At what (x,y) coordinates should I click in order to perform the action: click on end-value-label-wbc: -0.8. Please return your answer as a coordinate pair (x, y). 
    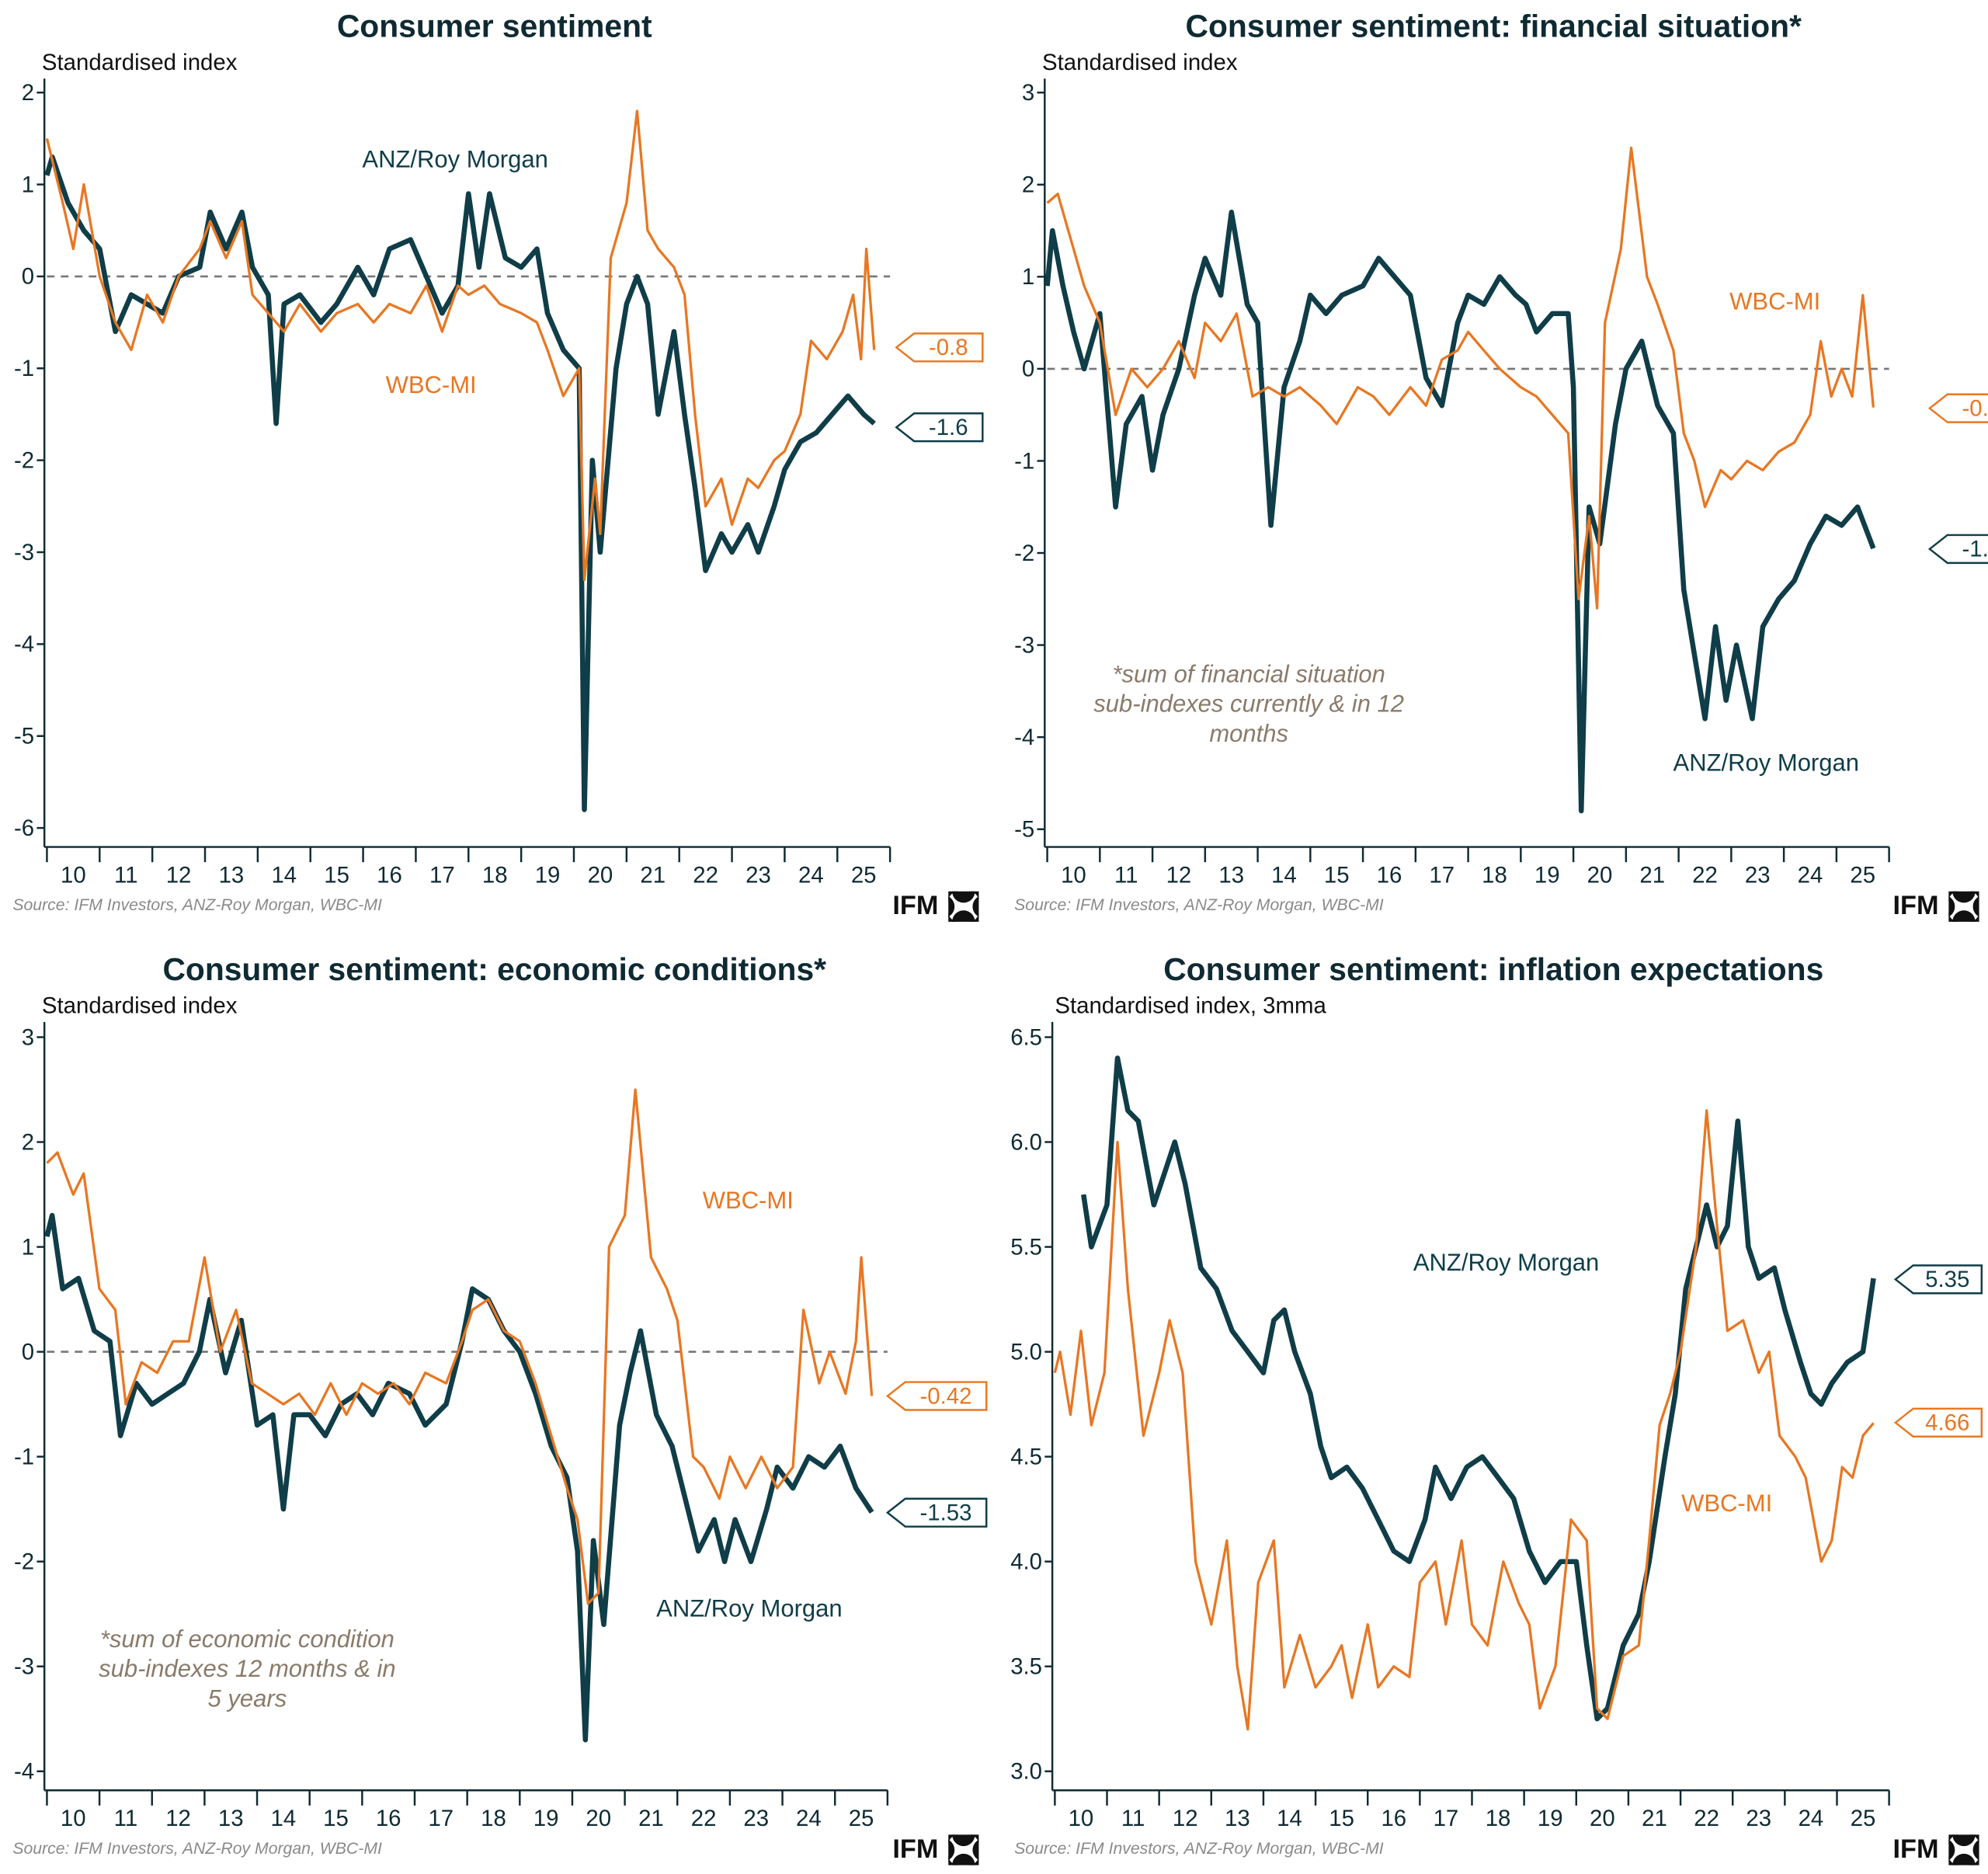
    Looking at the image, I should click on (948, 347).